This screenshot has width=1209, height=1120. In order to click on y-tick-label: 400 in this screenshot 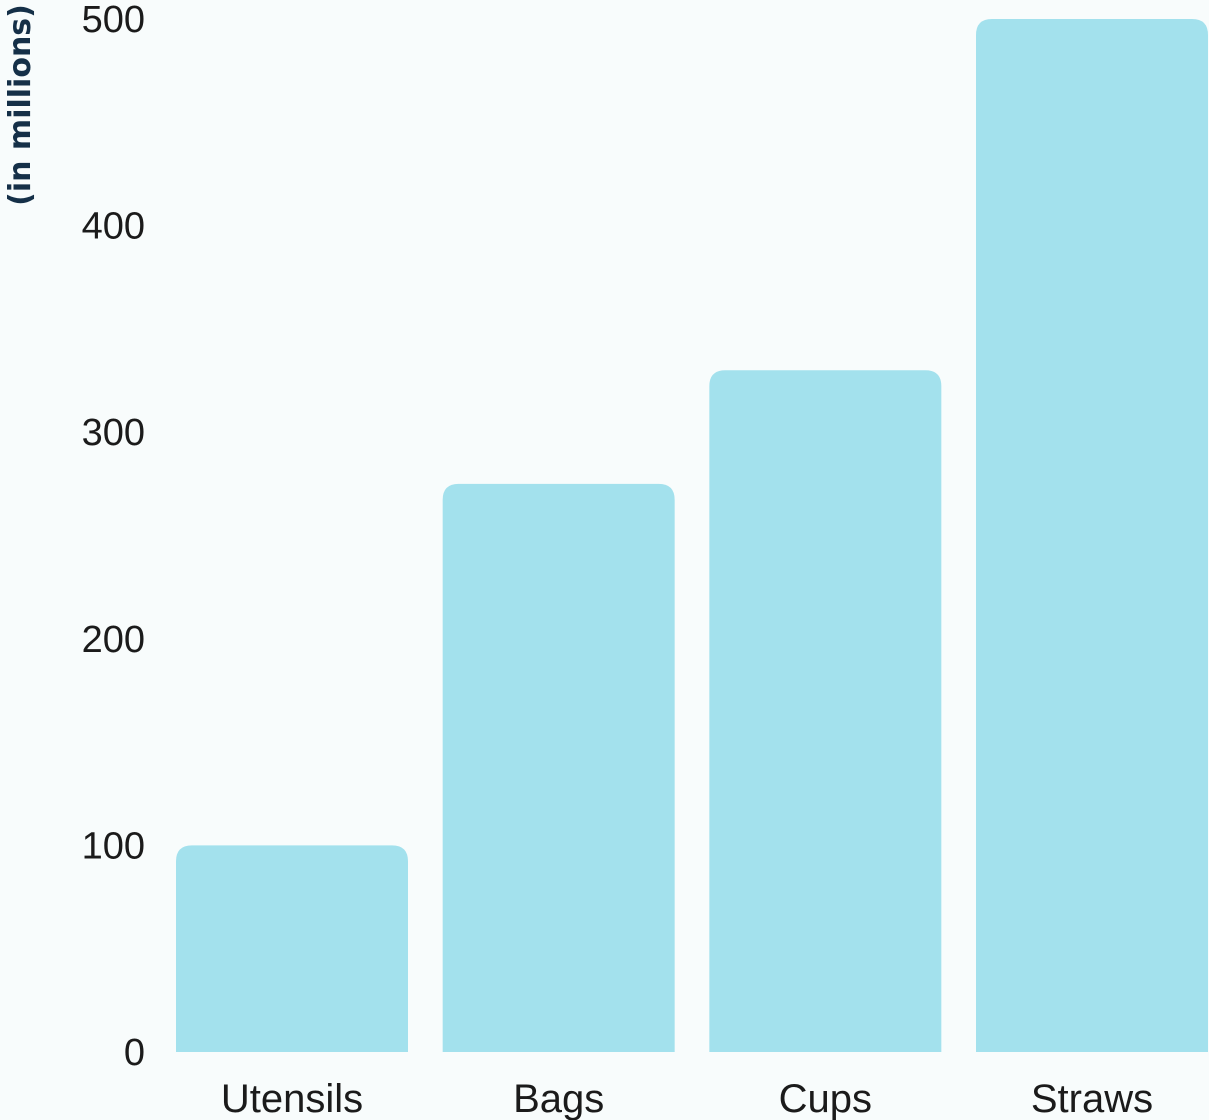, I will do `click(113, 227)`.